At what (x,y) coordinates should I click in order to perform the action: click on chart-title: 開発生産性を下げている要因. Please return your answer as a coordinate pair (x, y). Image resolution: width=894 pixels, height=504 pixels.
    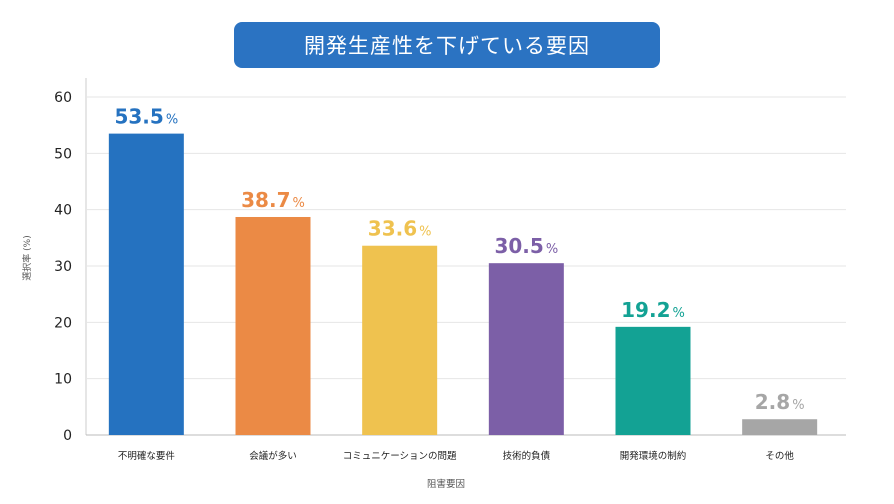
    Looking at the image, I should click on (447, 46).